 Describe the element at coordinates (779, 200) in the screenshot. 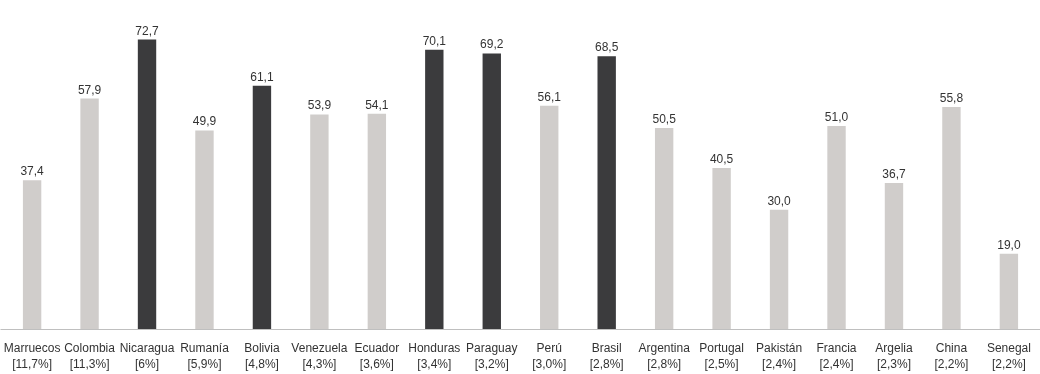

I see `data-label: 30,0` at that location.